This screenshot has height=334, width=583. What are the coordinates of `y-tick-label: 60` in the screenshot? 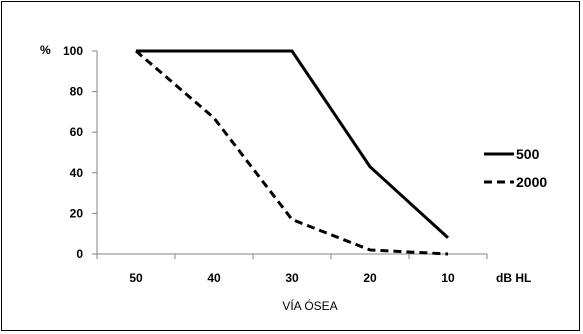 It's located at (77, 132).